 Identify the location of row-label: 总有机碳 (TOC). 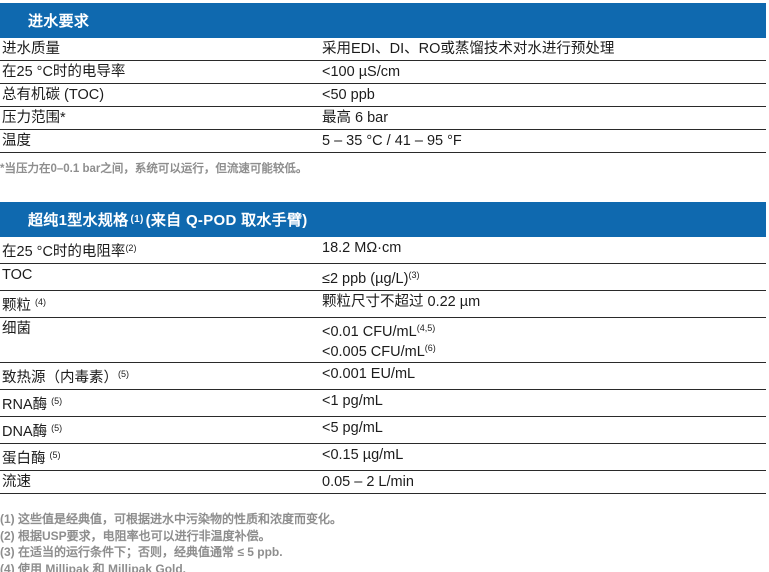
(53, 95).